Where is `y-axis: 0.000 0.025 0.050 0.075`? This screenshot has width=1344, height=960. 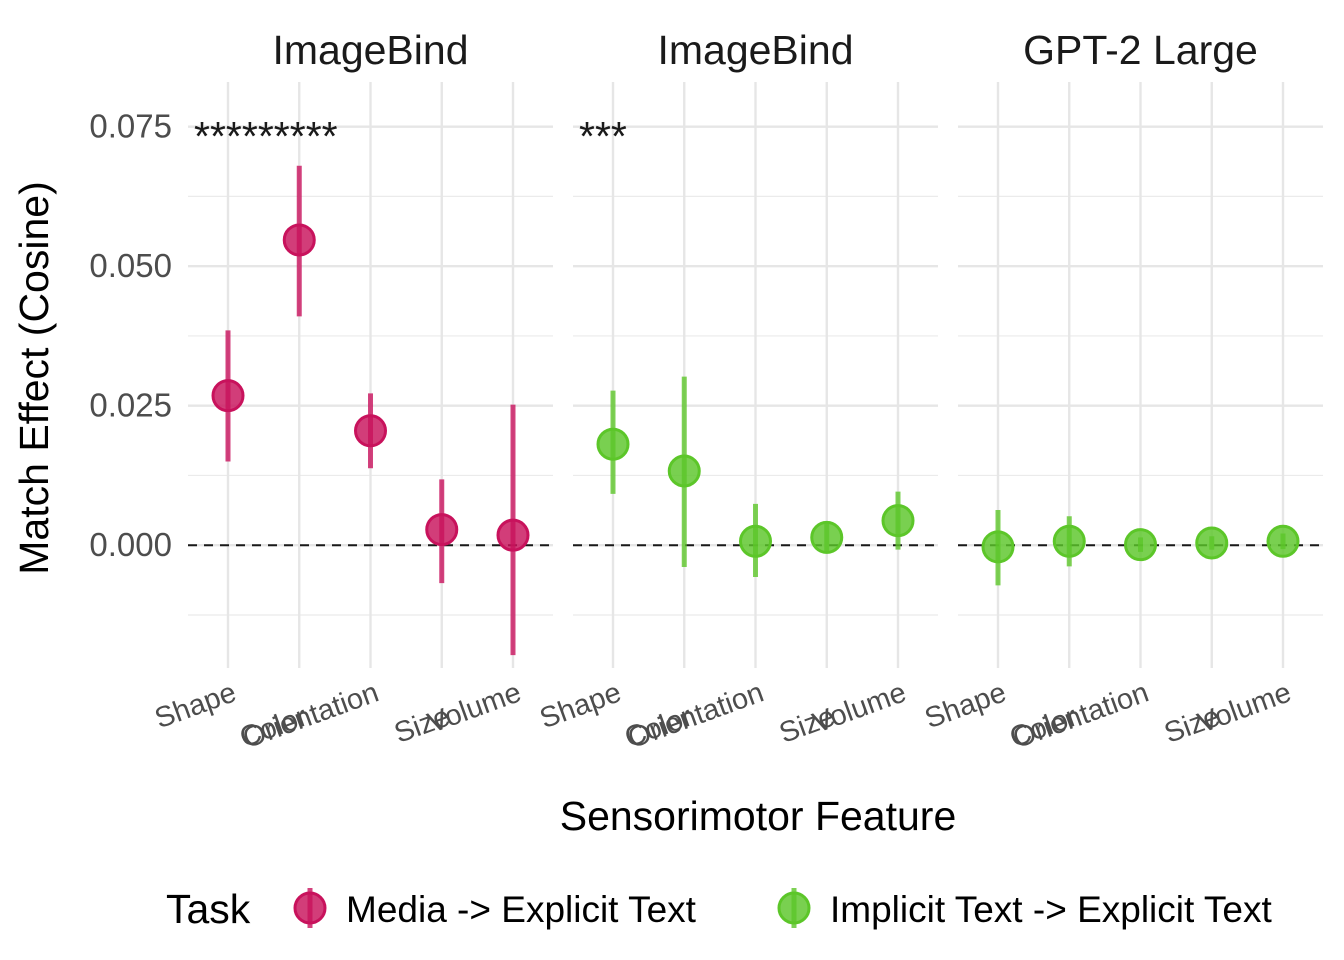 y-axis: 0.000 0.025 0.050 0.075 is located at coordinates (130, 336).